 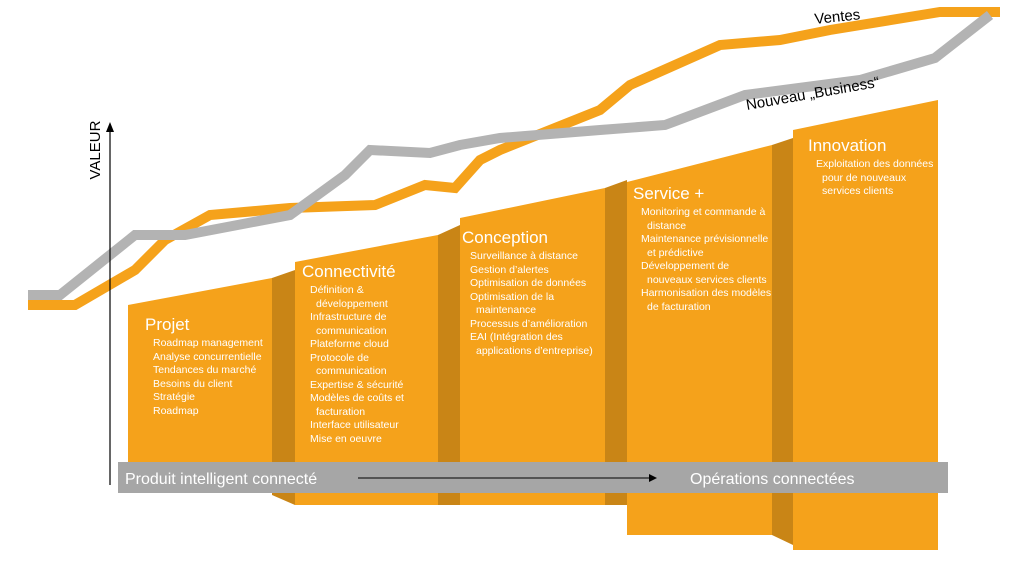 What do you see at coordinates (346, 438) in the screenshot?
I see `stage-item: Mise en oeuvre` at bounding box center [346, 438].